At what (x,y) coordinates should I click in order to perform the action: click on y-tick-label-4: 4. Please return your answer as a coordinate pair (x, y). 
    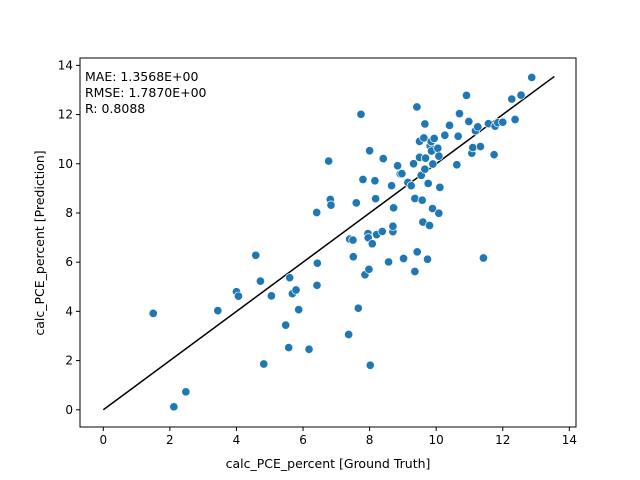
    Looking at the image, I should click on (69, 311).